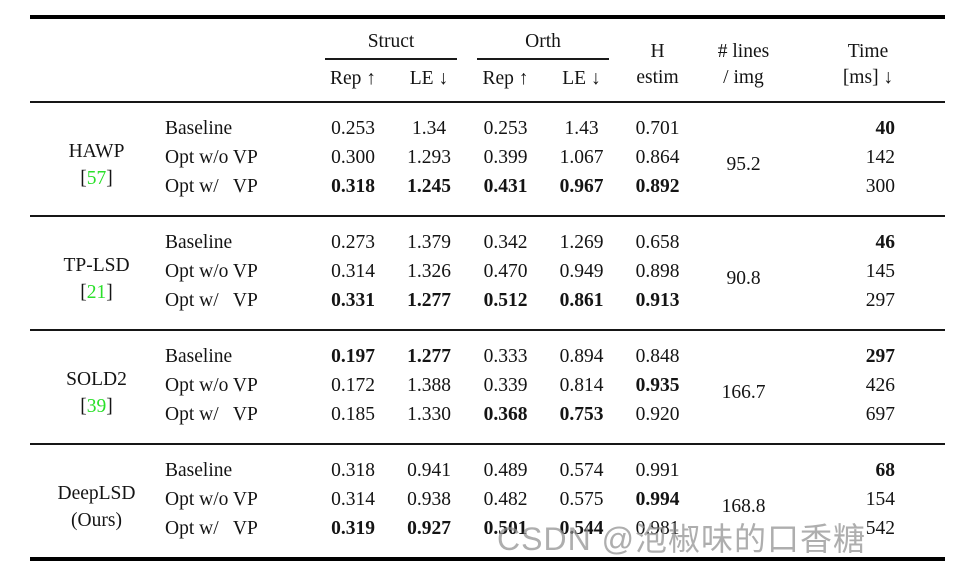  What do you see at coordinates (353, 78) in the screenshot?
I see `col-header-struct-rep: Rep ↑` at bounding box center [353, 78].